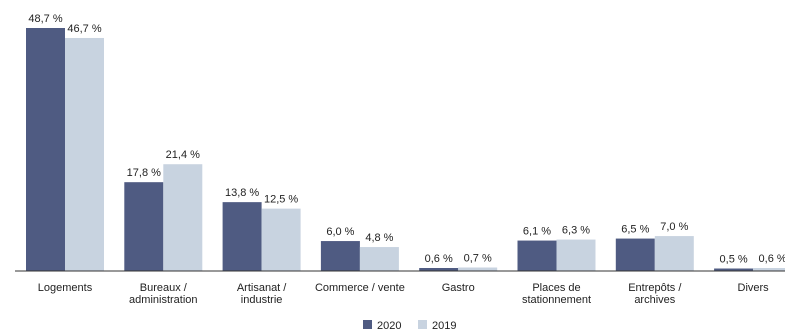 The image size is (785, 331). Describe the element at coordinates (556, 288) in the screenshot. I see `category-label-5-0: Places de` at that location.